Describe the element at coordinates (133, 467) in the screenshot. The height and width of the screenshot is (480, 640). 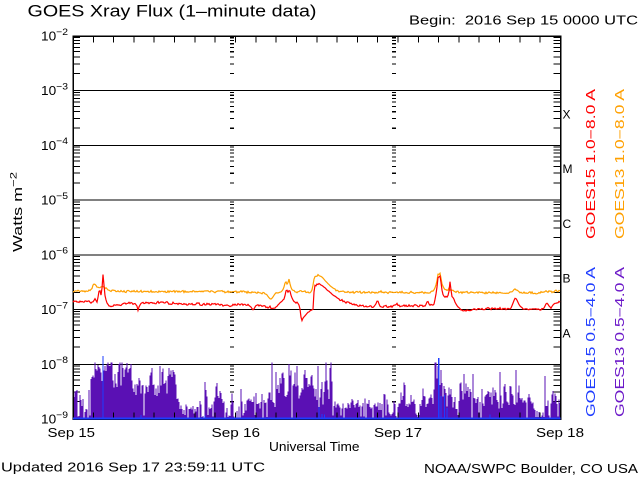
I see `svg-text:Updated 2016 Sep 17 23:59:11 U: Updated 2016 Sep 17 23:59:11 UTC` at that location.